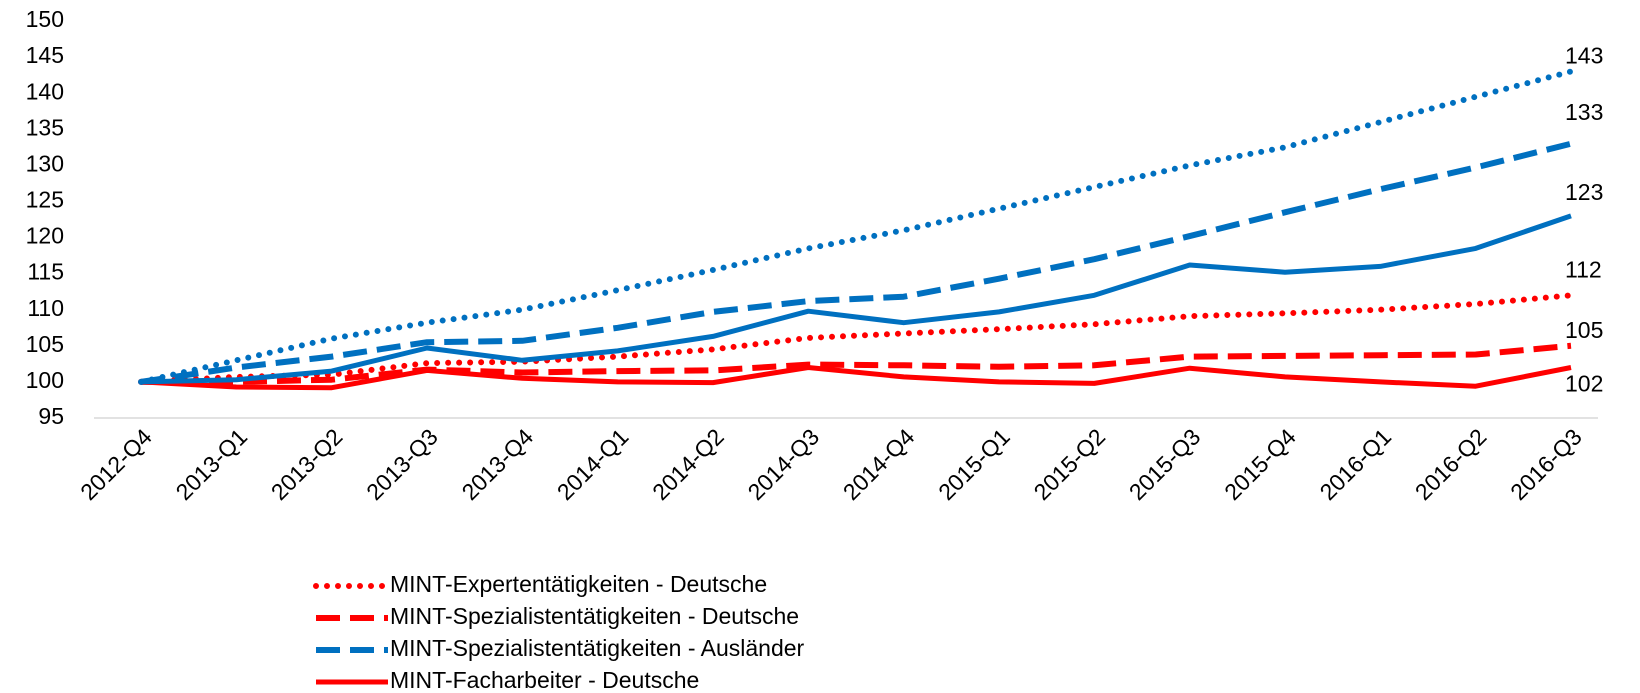 The image size is (1640, 693). I want to click on x-tick-label: 2013-Q3, so click(402, 464).